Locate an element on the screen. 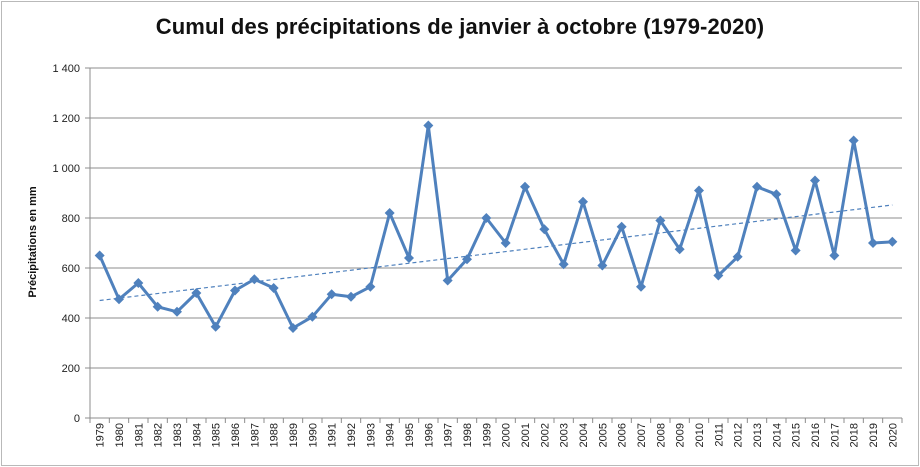  x-tick-label: 1982 is located at coordinates (159, 435).